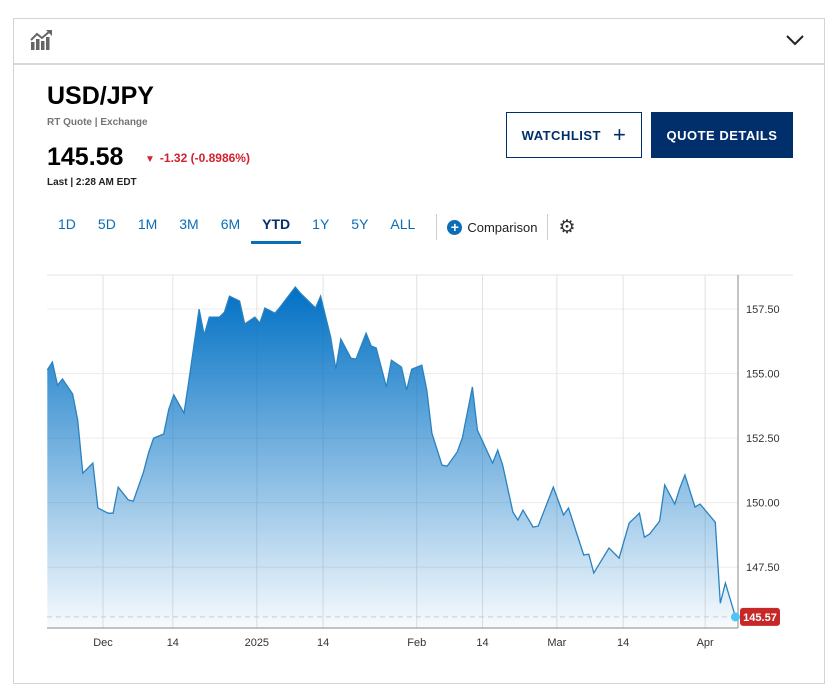  What do you see at coordinates (722, 135) in the screenshot?
I see `quote-details-button: QUOTE DETAILS` at bounding box center [722, 135].